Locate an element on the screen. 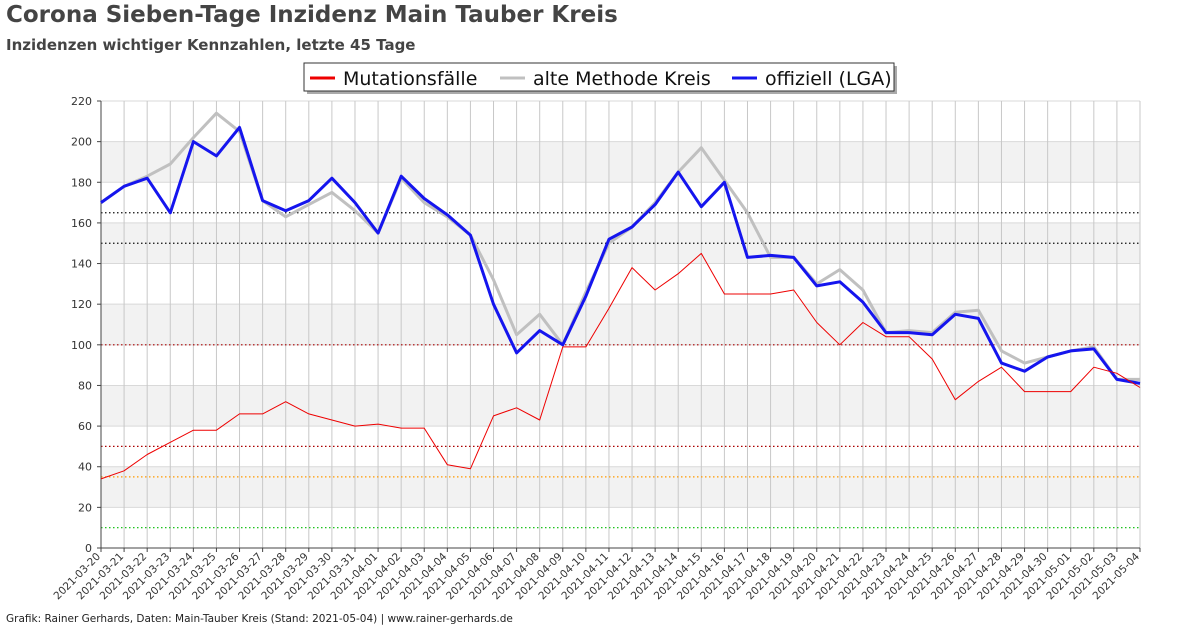 The image size is (1200, 628). legend-label: Mutationsfälle is located at coordinates (410, 79).